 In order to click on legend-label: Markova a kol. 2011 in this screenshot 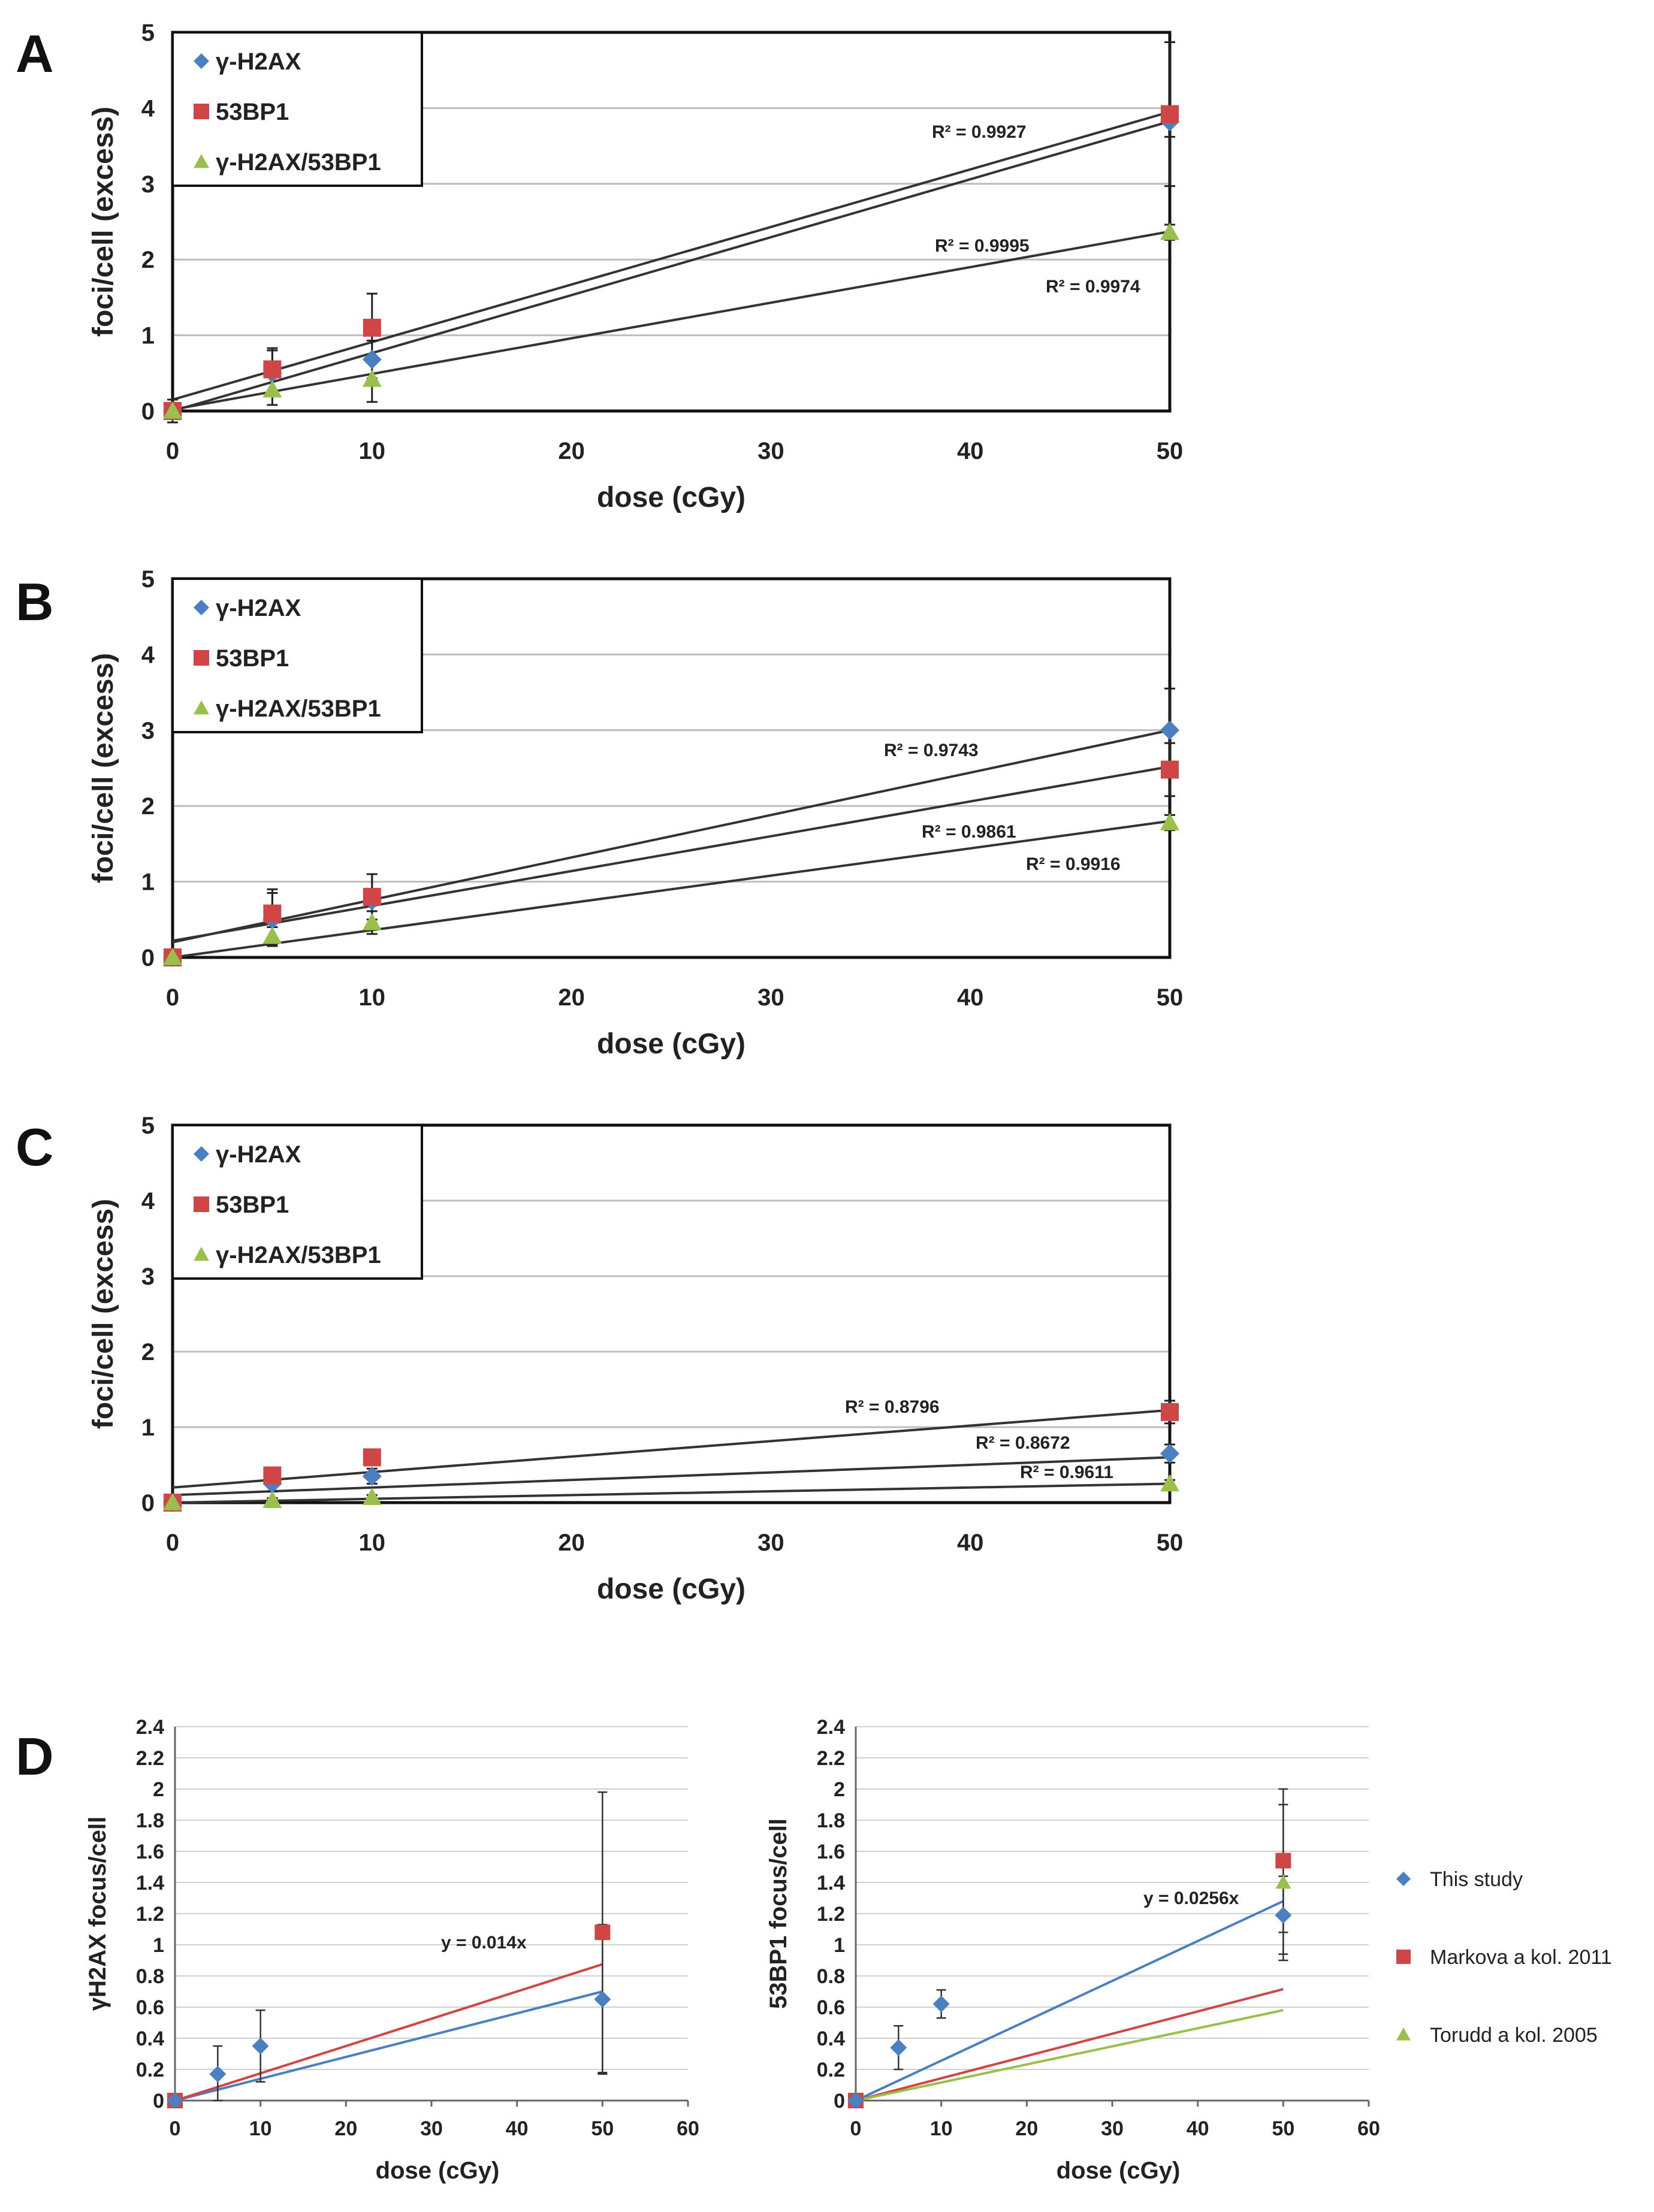, I will do `click(1521, 1958)`.